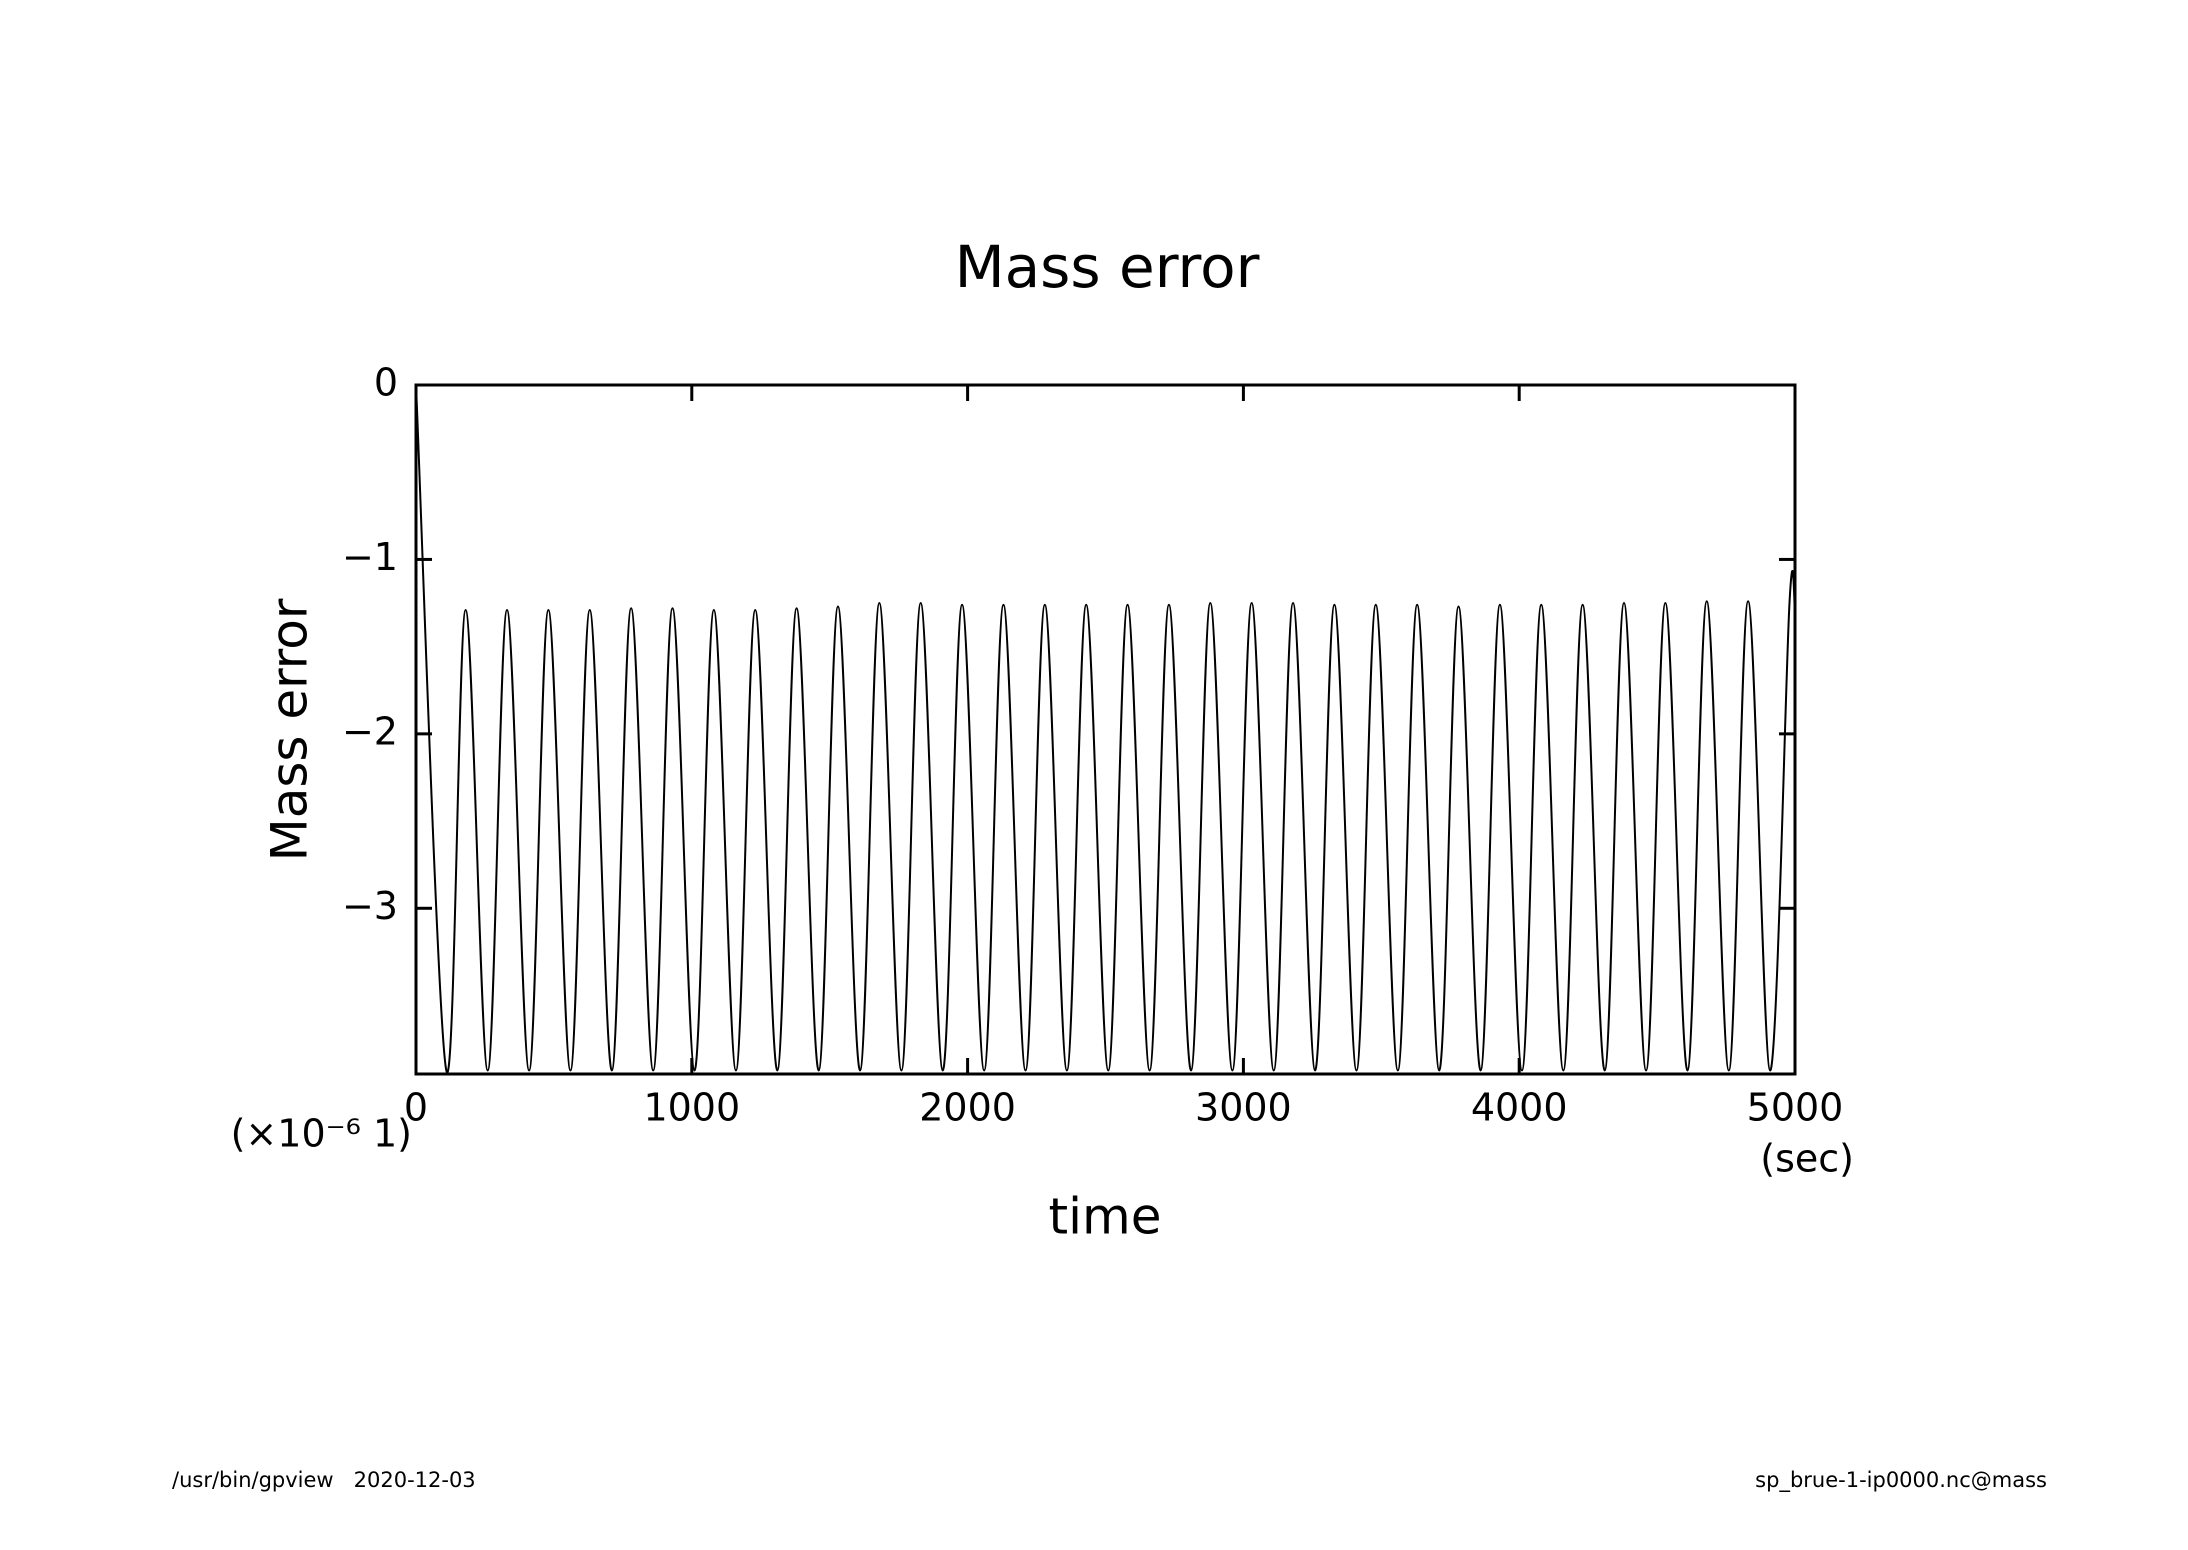 This screenshot has height=1550, width=2188. I want to click on y-tick-label: −3, so click(370, 906).